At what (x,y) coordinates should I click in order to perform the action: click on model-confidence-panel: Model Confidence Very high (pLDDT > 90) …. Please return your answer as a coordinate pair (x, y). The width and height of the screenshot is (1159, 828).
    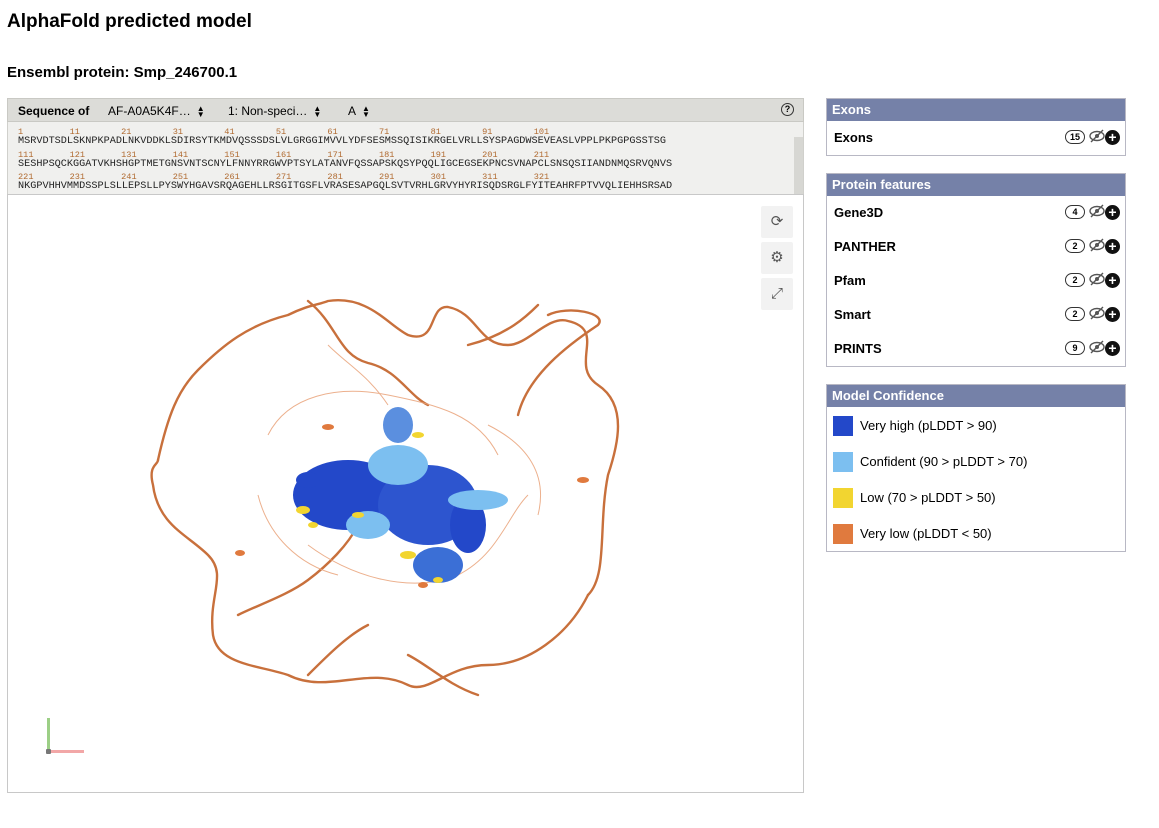
    Looking at the image, I should click on (976, 468).